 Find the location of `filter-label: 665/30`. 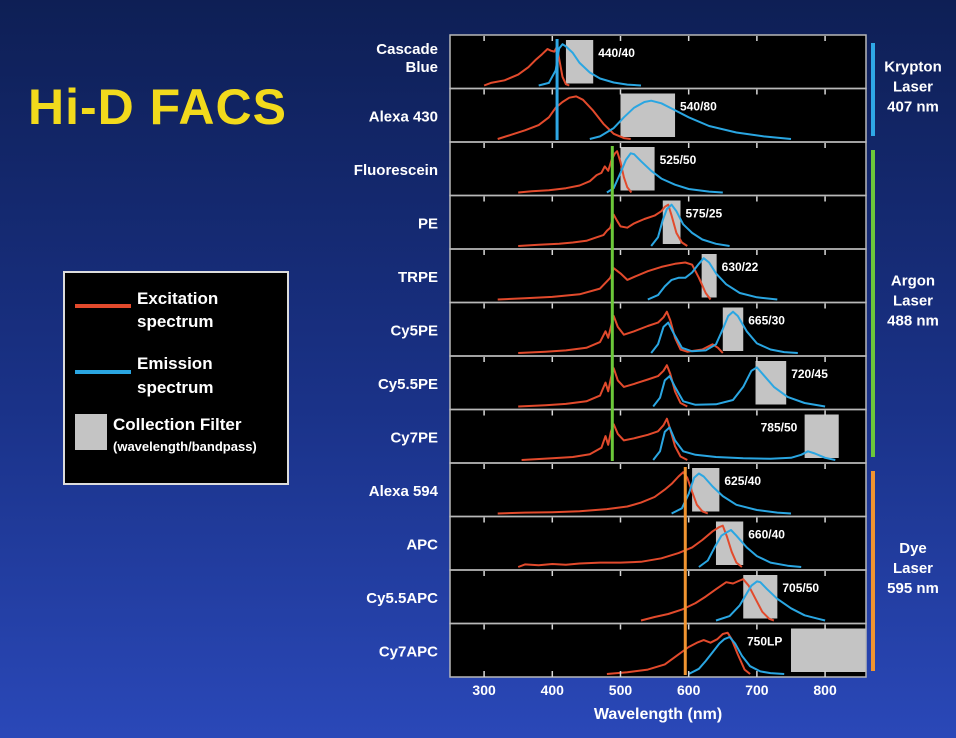

filter-label: 665/30 is located at coordinates (766, 321).